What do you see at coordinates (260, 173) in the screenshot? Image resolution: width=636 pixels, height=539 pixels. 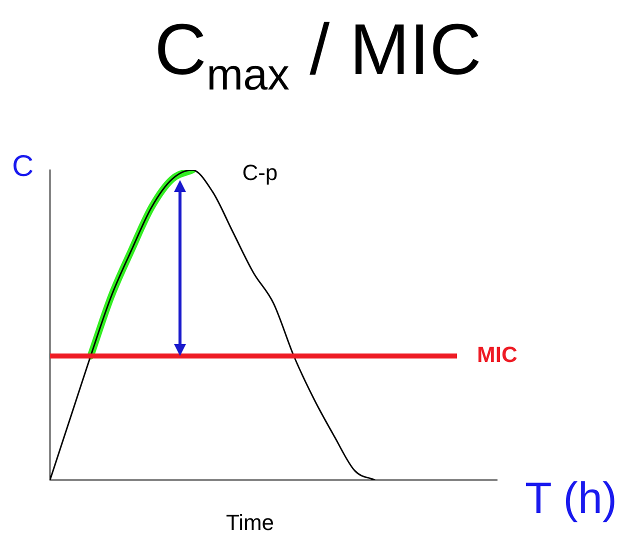 I see `annotation: C-p` at bounding box center [260, 173].